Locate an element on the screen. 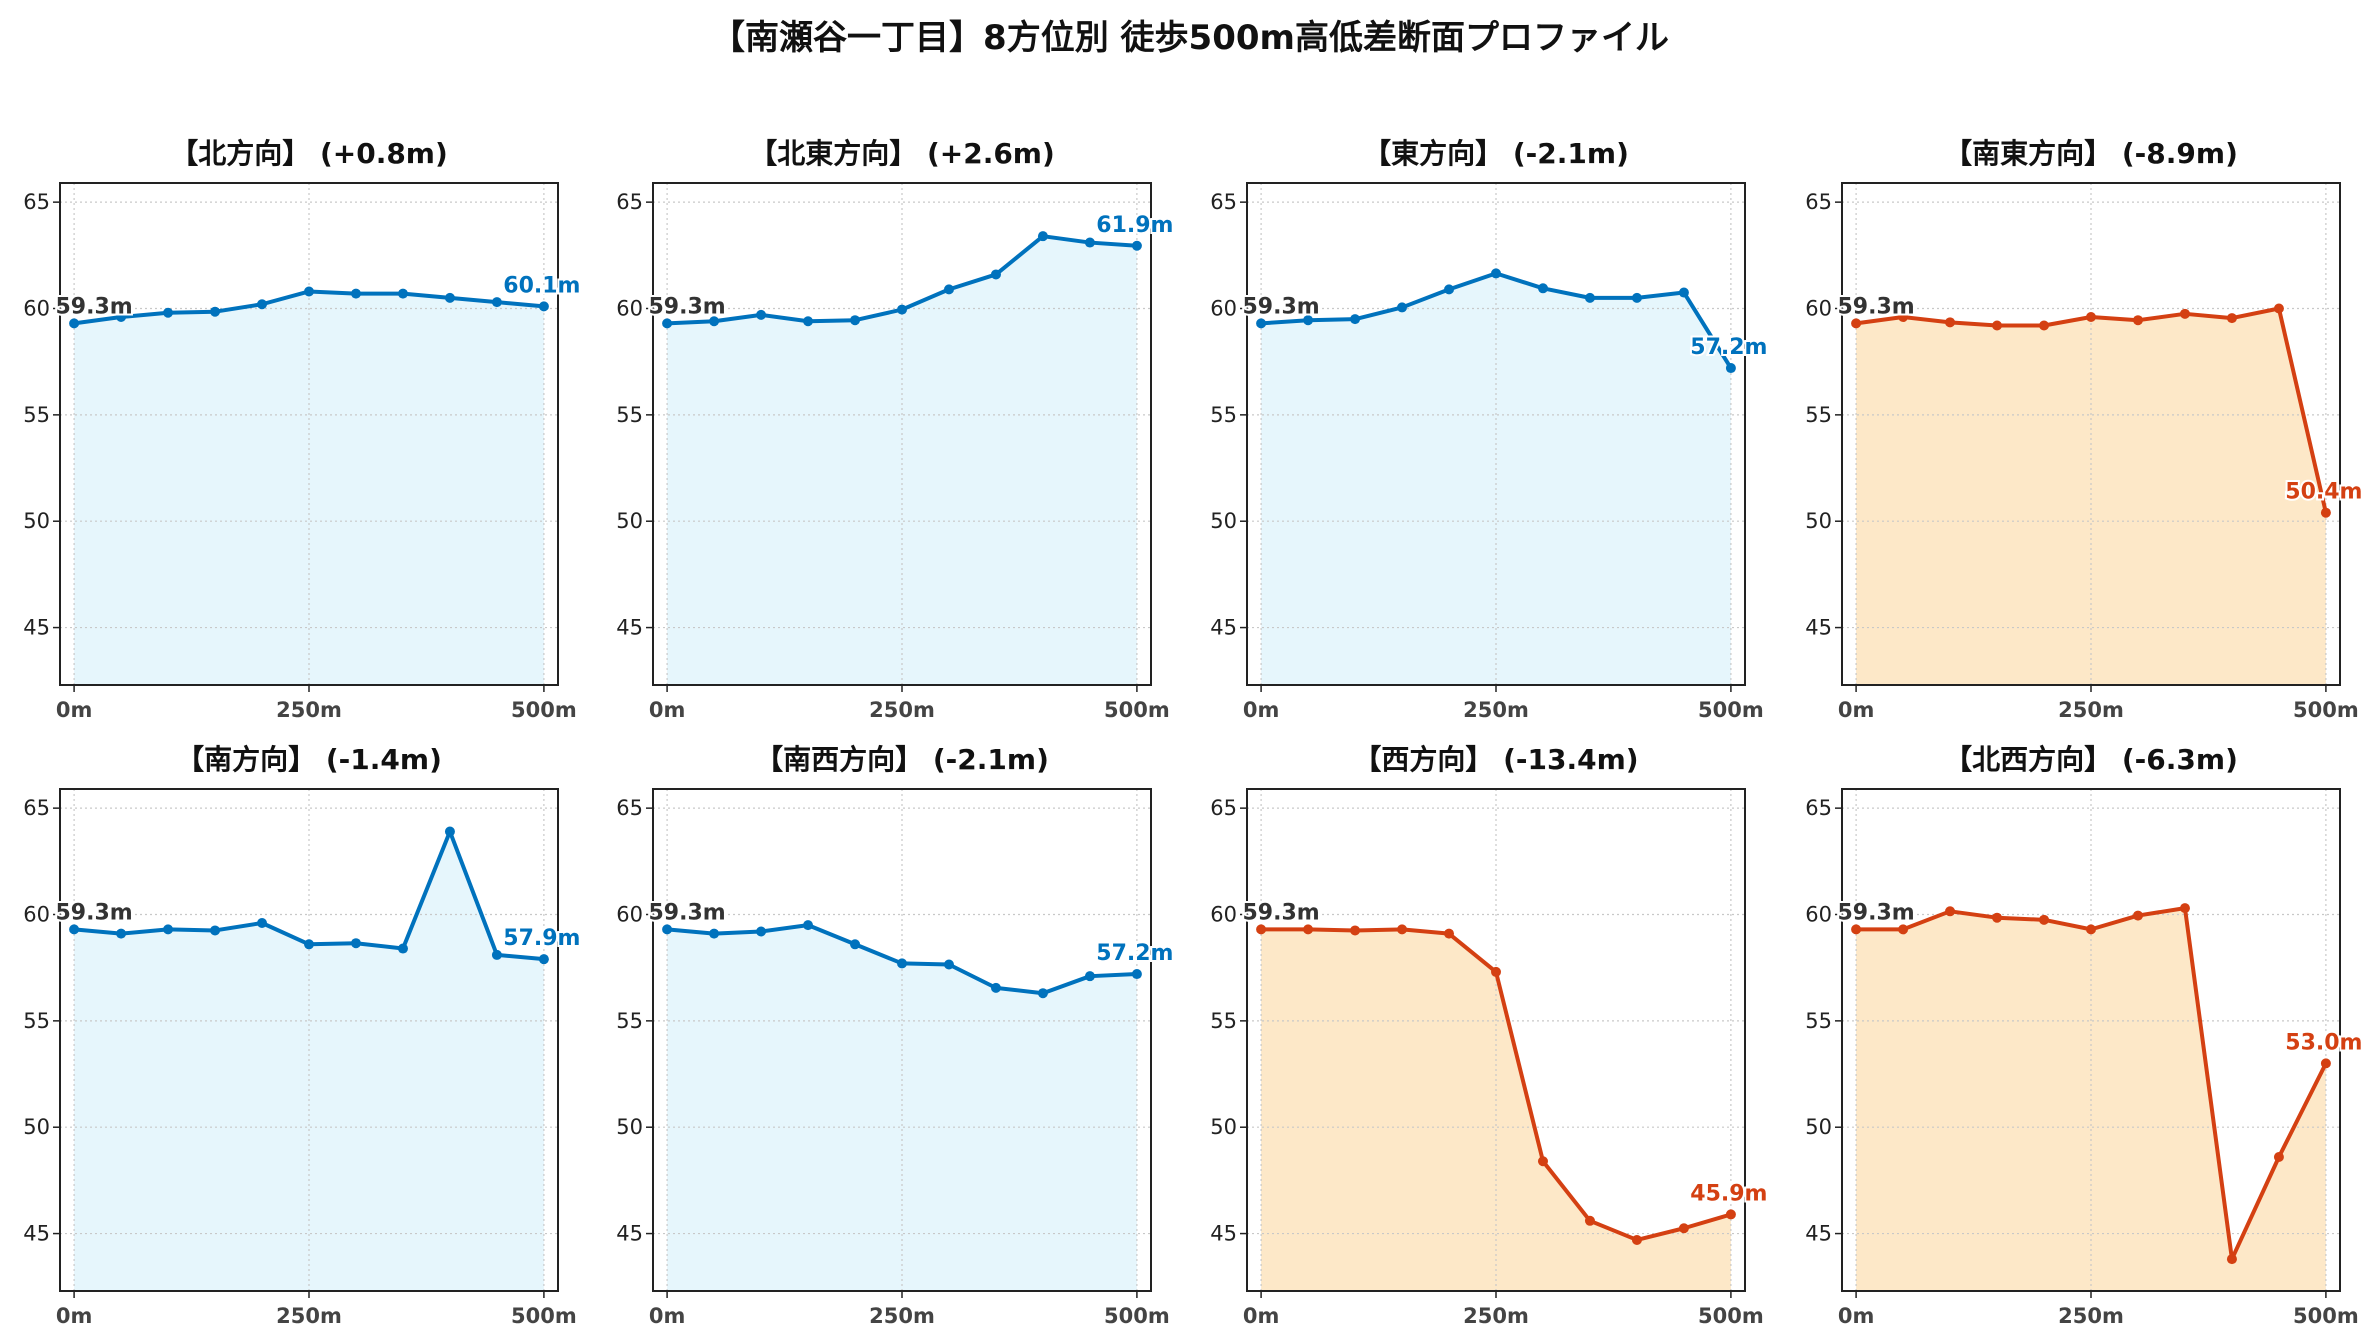  end-value-label: 53.0m is located at coordinates (2323, 1042).